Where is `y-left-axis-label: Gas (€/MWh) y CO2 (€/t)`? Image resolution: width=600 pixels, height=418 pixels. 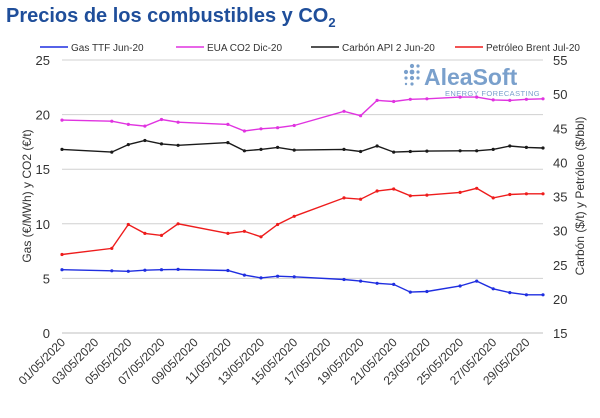 y-left-axis-label: Gas (€/MWh) y CO2 (€/t) is located at coordinates (27, 195).